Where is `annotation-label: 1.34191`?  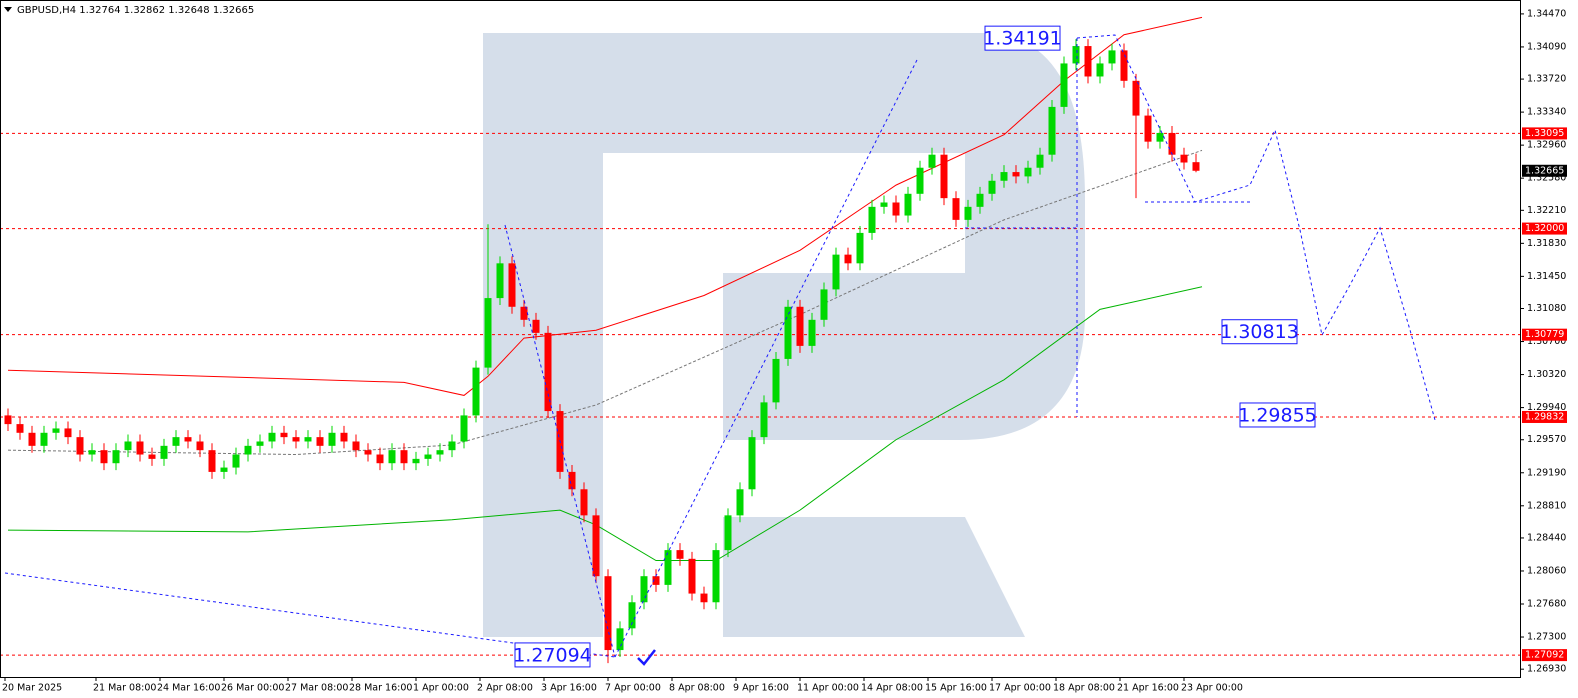
annotation-label: 1.34191 is located at coordinates (1022, 39).